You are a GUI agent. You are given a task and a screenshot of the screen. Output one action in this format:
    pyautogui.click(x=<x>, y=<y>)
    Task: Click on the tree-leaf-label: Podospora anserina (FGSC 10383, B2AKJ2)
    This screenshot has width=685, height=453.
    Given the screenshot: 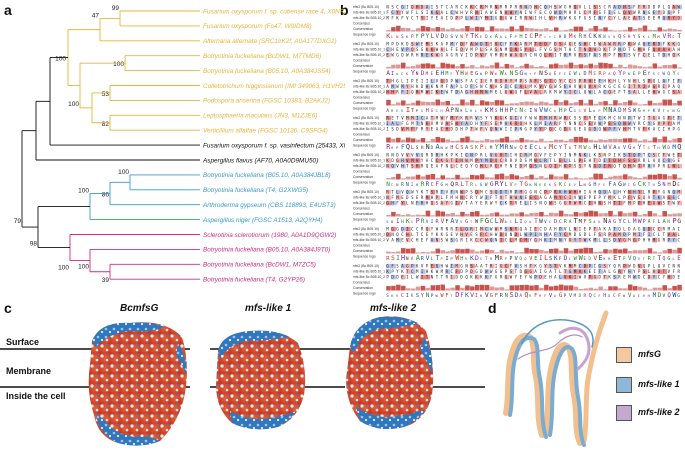 What is the action you would take?
    pyautogui.click(x=266, y=101)
    